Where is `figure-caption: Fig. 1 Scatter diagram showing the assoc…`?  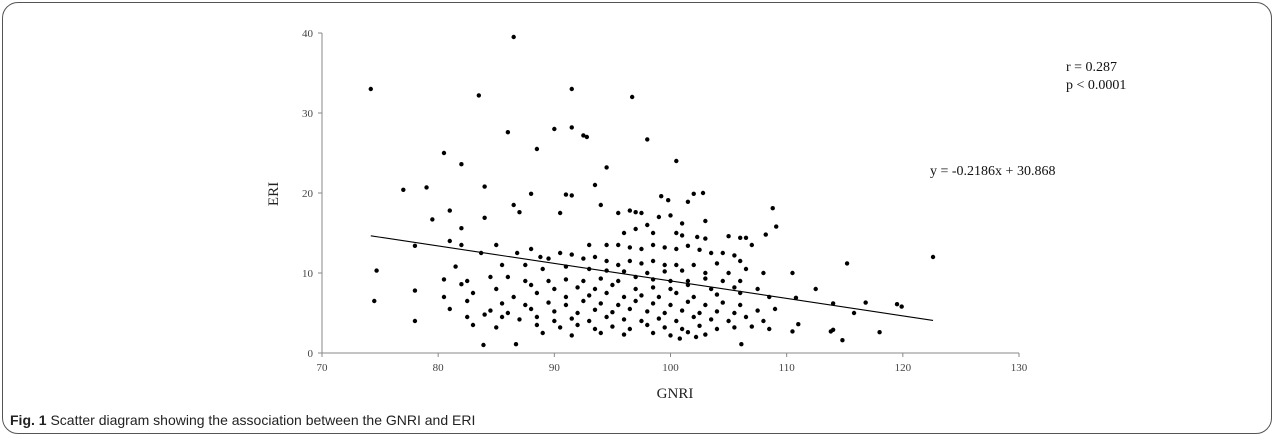 figure-caption: Fig. 1 Scatter diagram showing the assoc… is located at coordinates (242, 420).